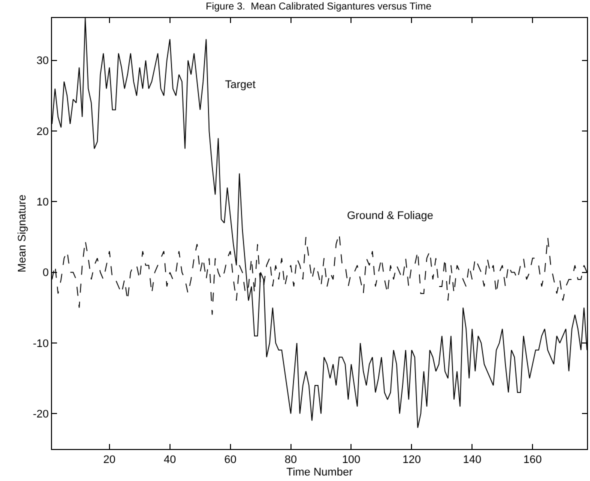 This screenshot has height=481, width=590. Describe the element at coordinates (472, 460) in the screenshot. I see `x-tick-label: 140` at that location.